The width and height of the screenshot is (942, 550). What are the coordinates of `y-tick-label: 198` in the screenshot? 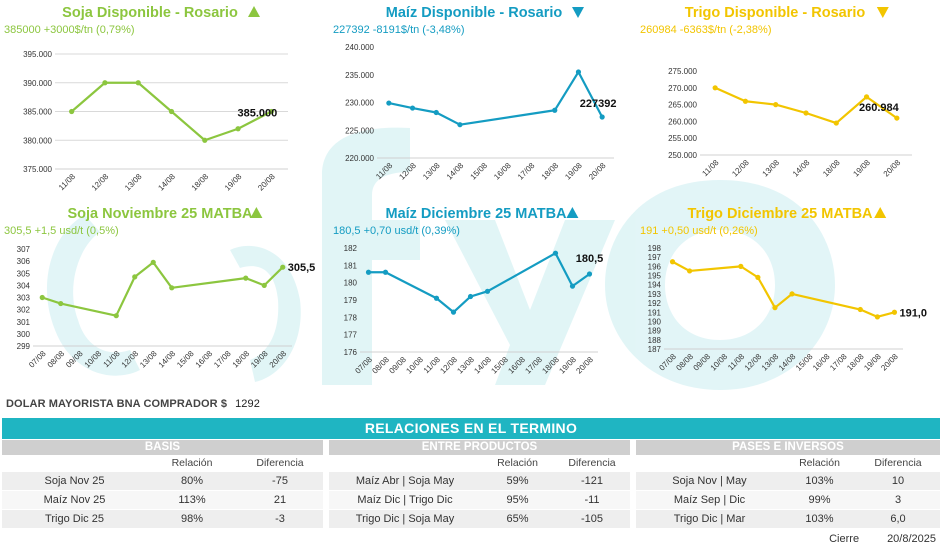 It's located at (655, 248).